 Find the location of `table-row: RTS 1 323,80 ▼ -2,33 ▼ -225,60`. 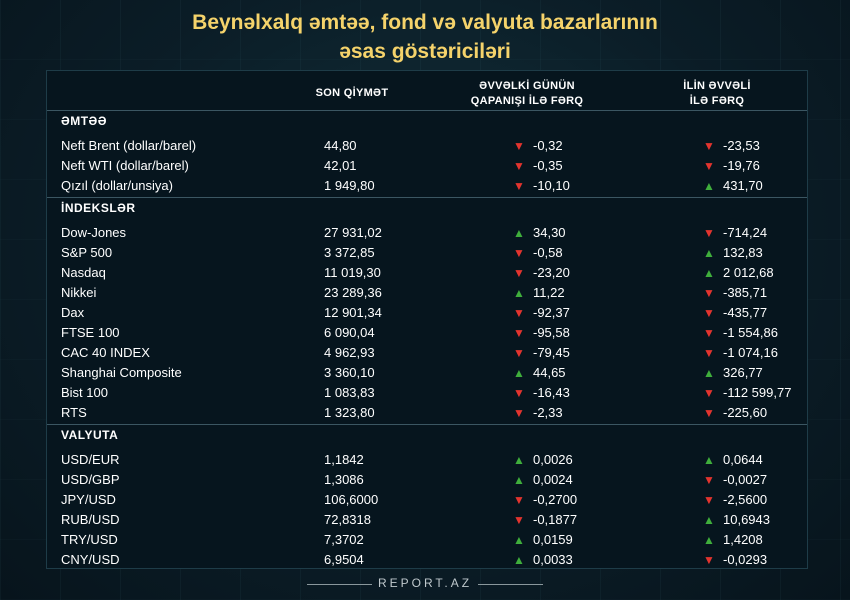

table-row: RTS 1 323,80 ▼ -2,33 ▼ -225,60 is located at coordinates (427, 413).